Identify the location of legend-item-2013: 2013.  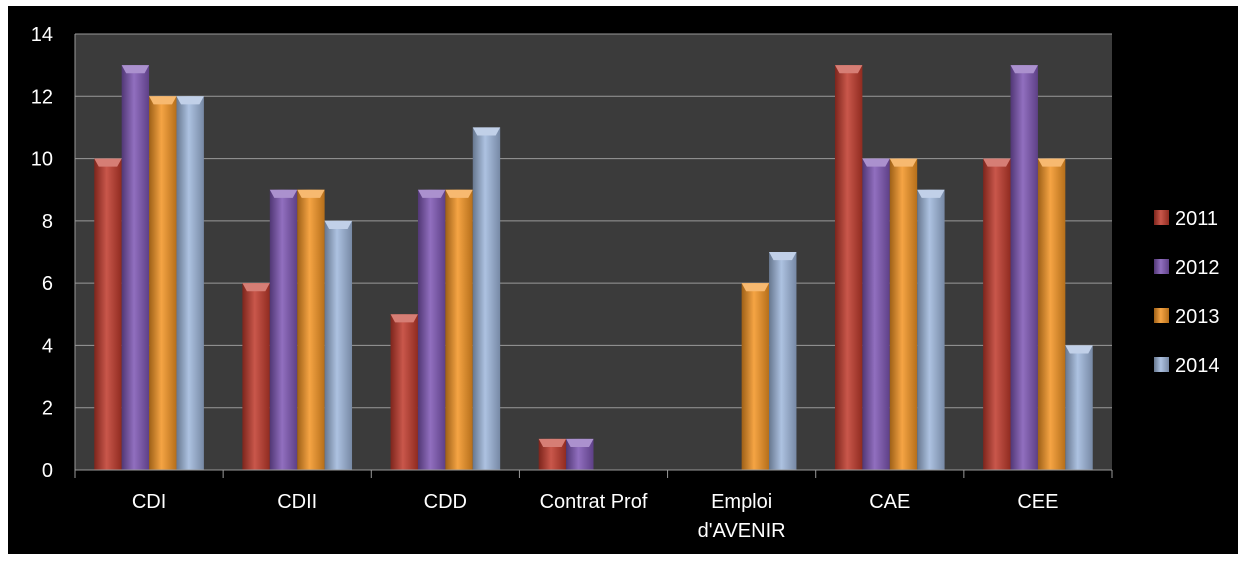
(1187, 317).